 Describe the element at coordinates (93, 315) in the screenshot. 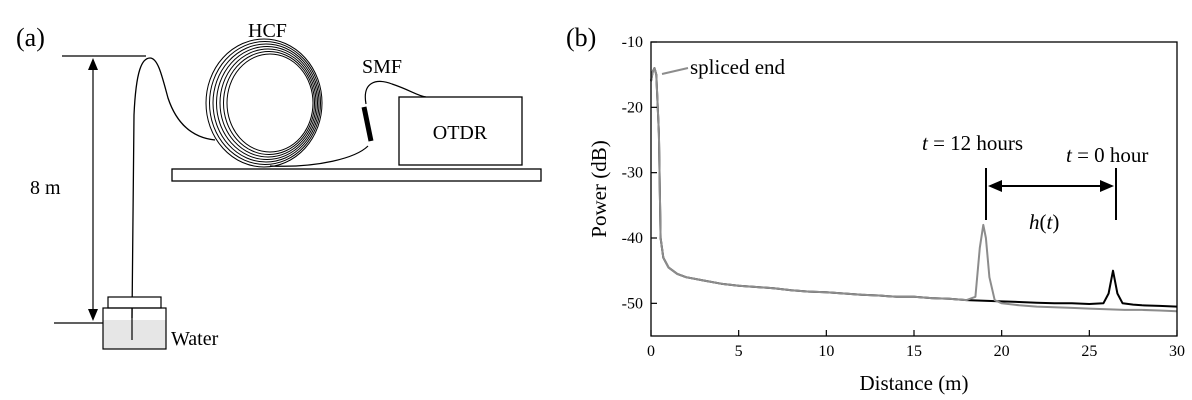

I see `height-arrow-down` at that location.